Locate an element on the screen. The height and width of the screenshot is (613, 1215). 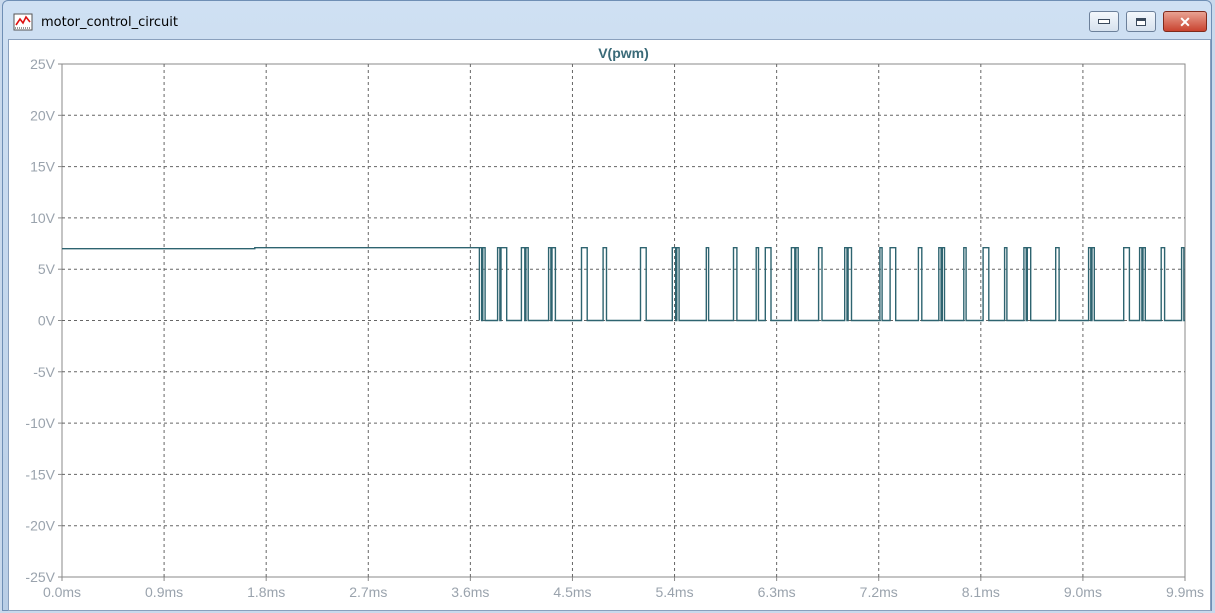
window-title: motor_control_circuit is located at coordinates (109, 22).